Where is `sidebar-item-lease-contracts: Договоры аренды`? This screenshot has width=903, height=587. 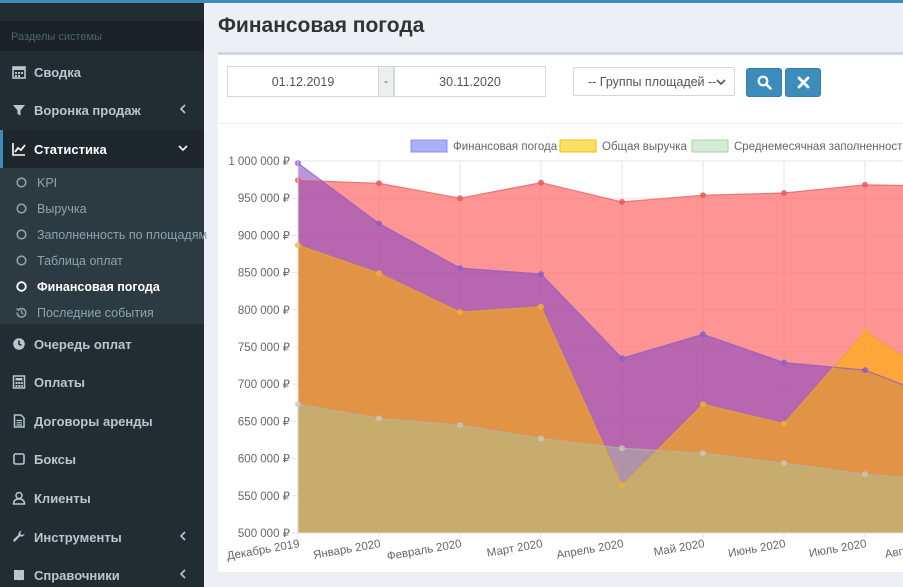
sidebar-item-lease-contracts: Договоры аренды is located at coordinates (102, 421).